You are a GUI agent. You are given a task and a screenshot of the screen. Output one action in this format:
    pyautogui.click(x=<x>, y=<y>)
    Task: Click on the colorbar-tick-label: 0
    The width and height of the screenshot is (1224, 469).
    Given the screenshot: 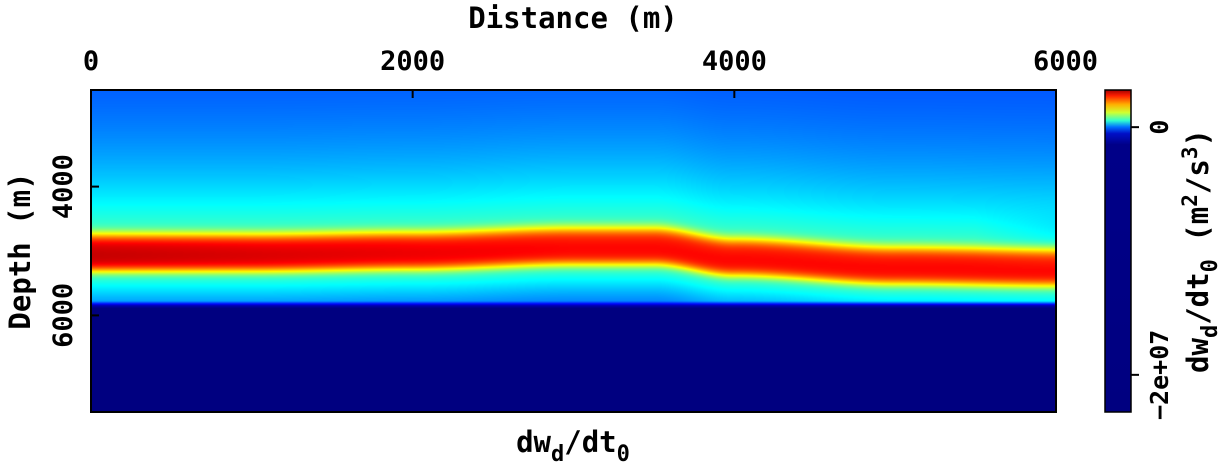 What is the action you would take?
    pyautogui.click(x=1159, y=127)
    